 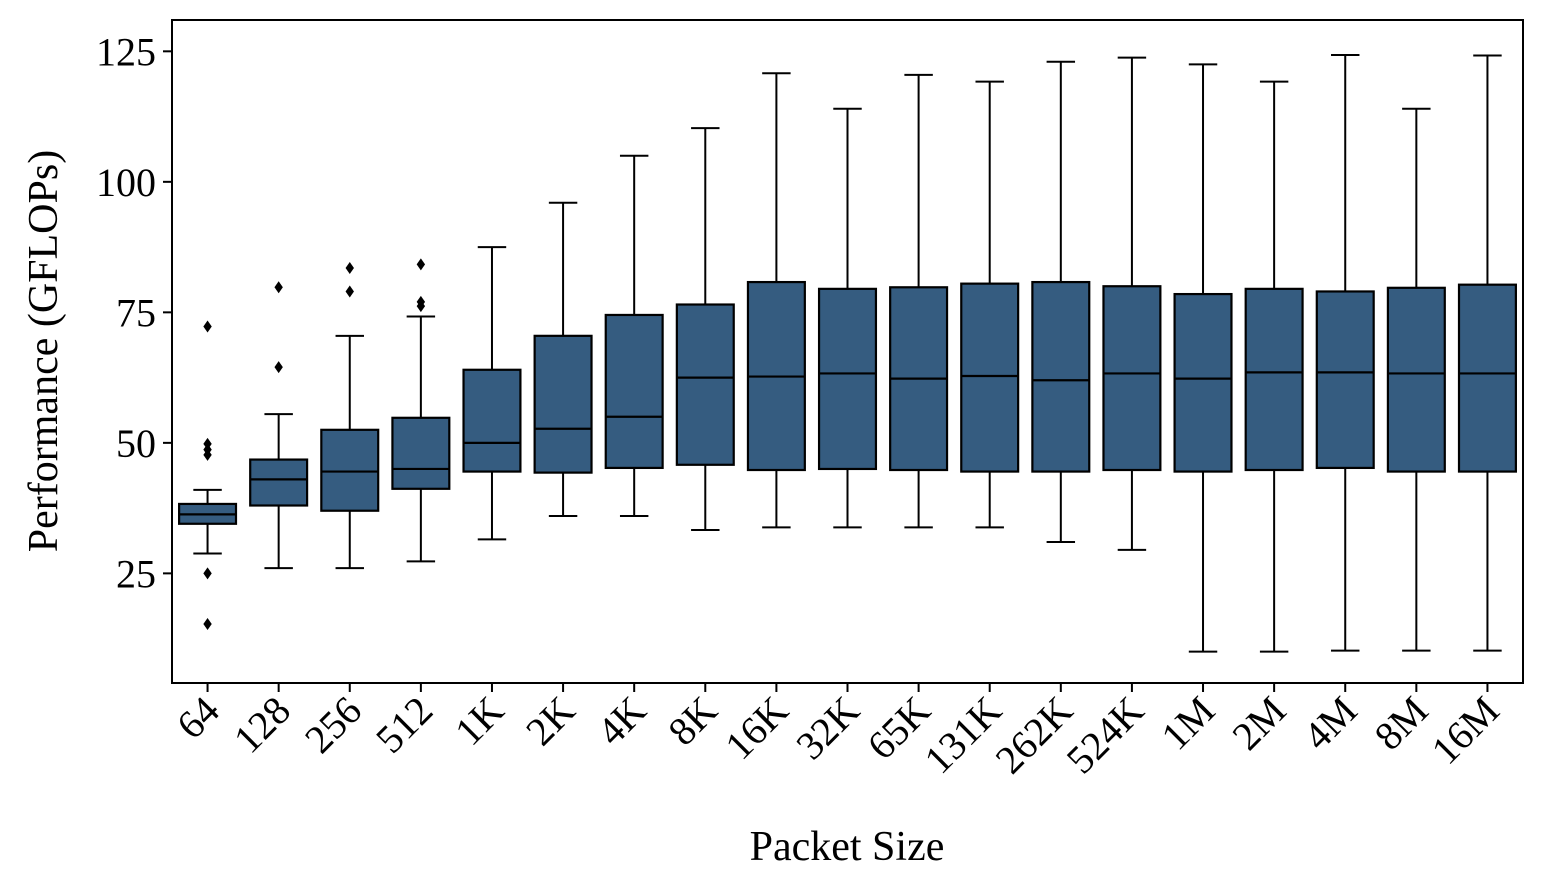 What do you see at coordinates (198, 718) in the screenshot?
I see `x-tick-label: 64` at bounding box center [198, 718].